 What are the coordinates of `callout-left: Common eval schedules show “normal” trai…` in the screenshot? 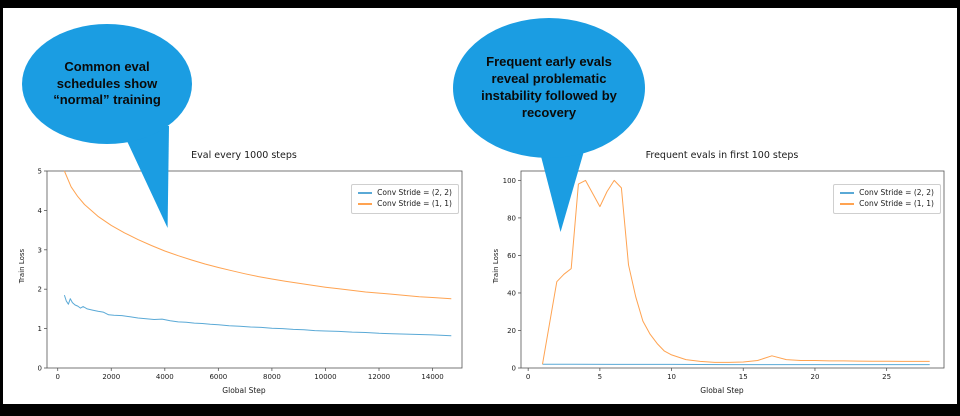 It's located at (107, 84).